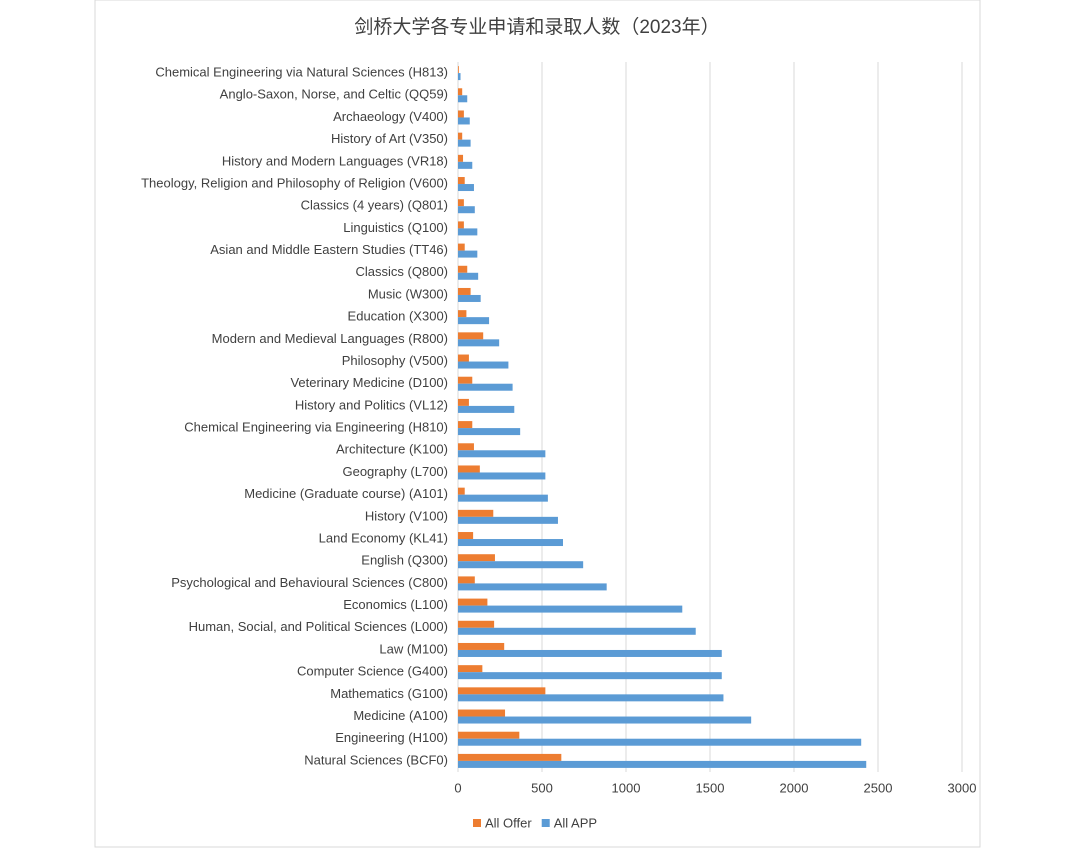 This screenshot has height=848, width=1080. Describe the element at coordinates (392, 449) in the screenshot. I see `y-tick-label: Architecture (K100)` at that location.